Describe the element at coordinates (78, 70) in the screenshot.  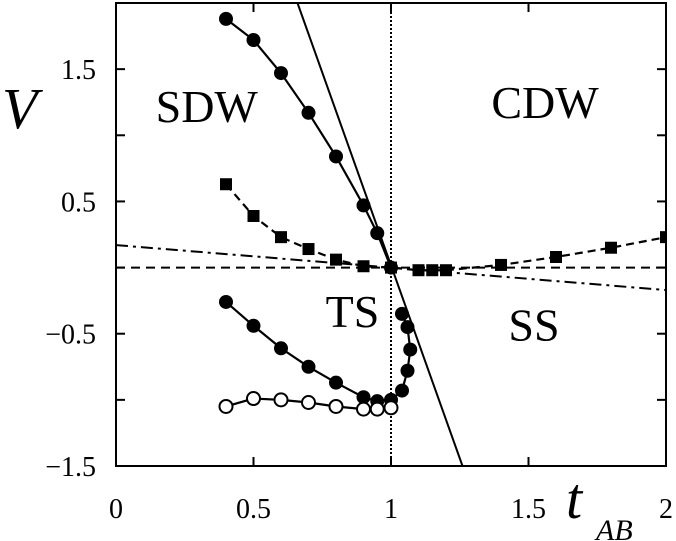
I see `y-tick-label: 1.5` at that location.